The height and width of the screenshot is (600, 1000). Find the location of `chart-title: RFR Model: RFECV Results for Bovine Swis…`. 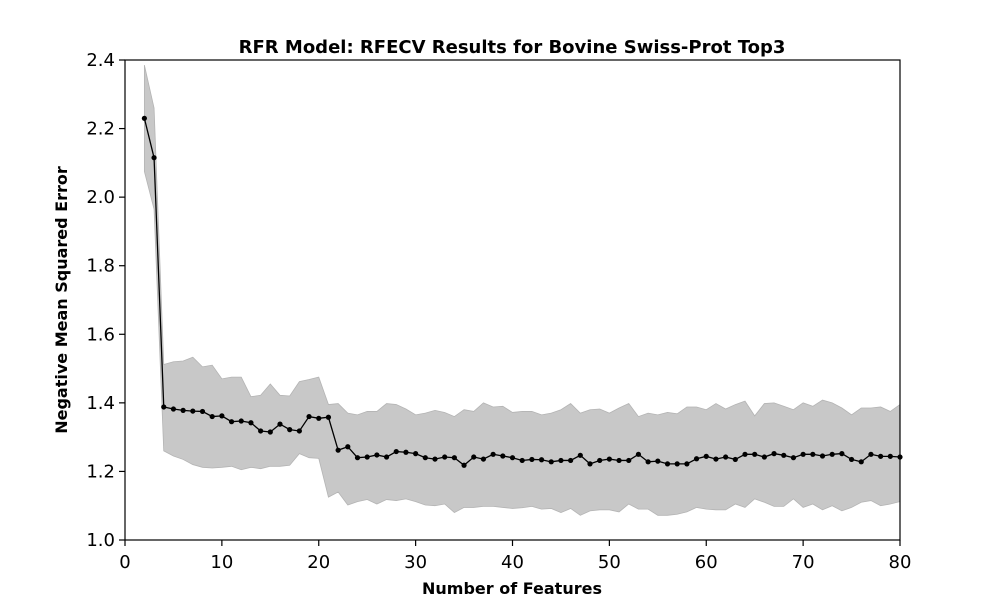

chart-title: RFR Model: RFECV Results for Bovine Swis… is located at coordinates (512, 47).